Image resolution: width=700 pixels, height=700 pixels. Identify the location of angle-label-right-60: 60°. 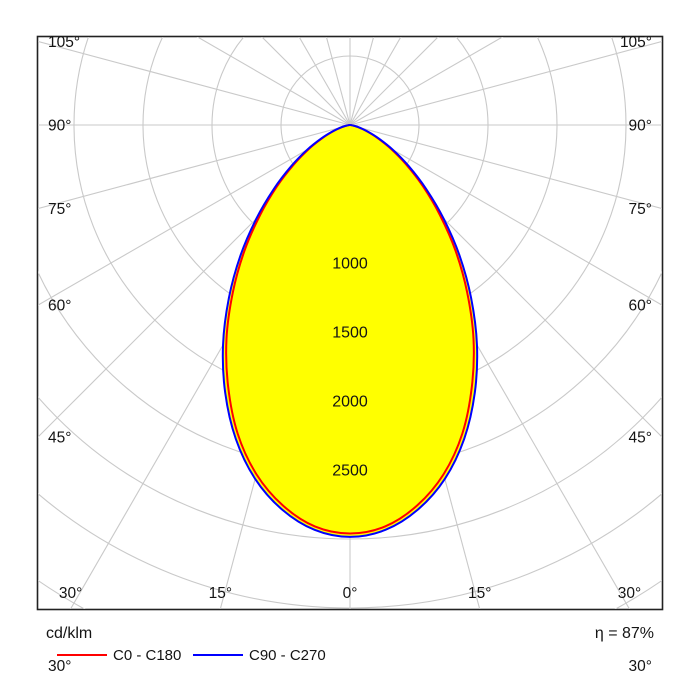
(640, 306).